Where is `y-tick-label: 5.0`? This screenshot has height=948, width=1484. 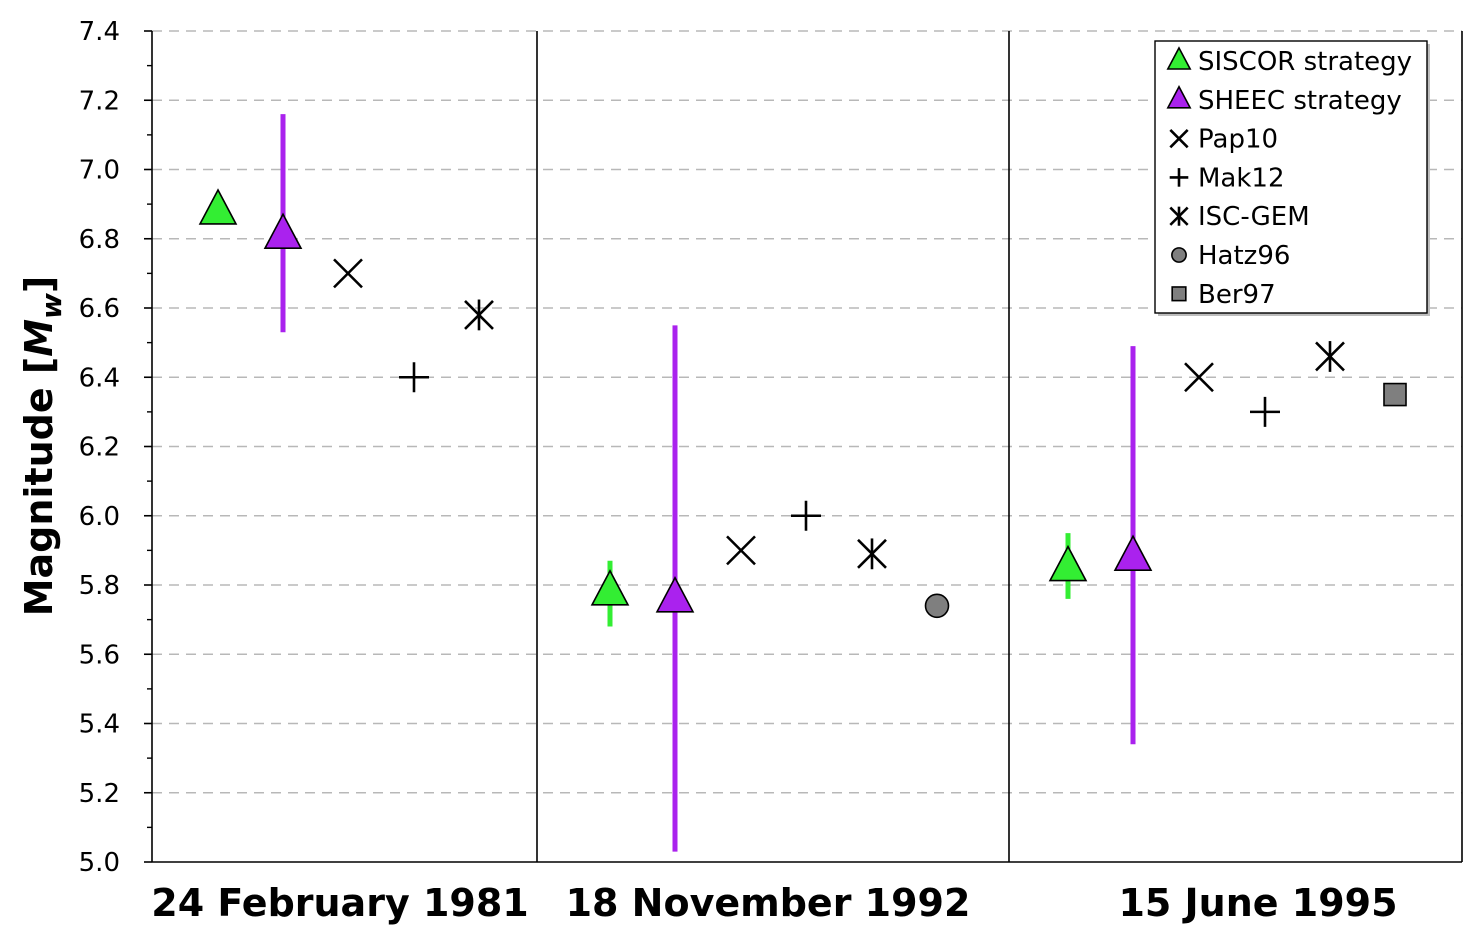 y-tick-label: 5.0 is located at coordinates (99, 863).